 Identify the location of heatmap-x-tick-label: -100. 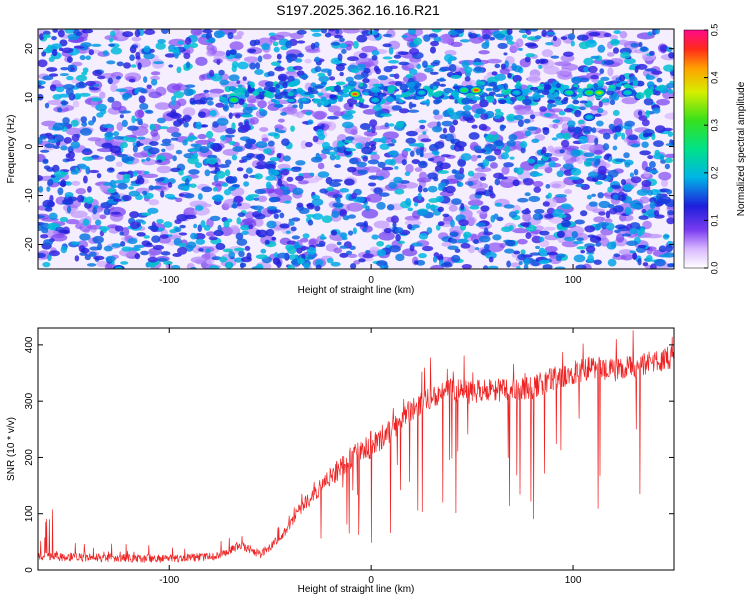
(169, 280).